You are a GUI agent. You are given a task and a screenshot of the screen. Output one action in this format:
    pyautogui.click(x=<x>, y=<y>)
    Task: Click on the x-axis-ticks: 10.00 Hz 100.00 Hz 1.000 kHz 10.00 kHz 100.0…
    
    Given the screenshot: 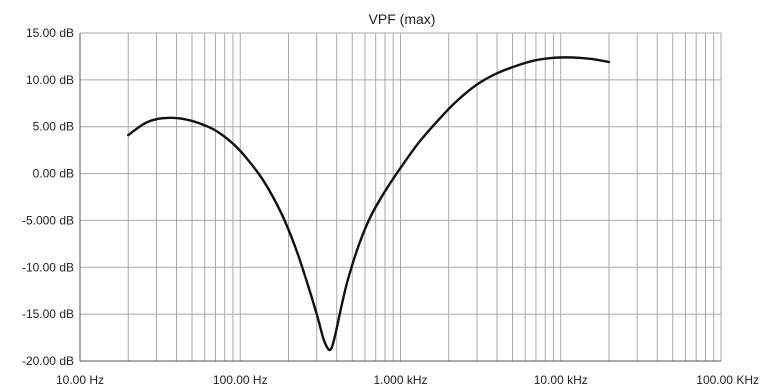 What is the action you would take?
    pyautogui.click(x=407, y=380)
    